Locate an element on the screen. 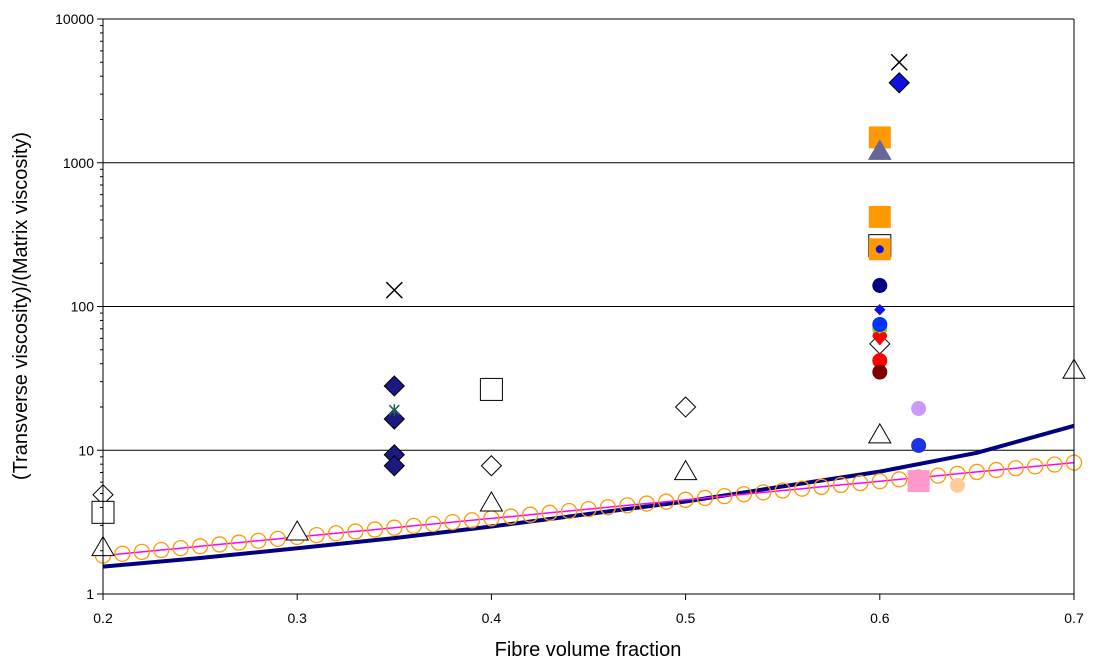 The image size is (1093, 661). y-tick-label: 1 is located at coordinates (90, 594).